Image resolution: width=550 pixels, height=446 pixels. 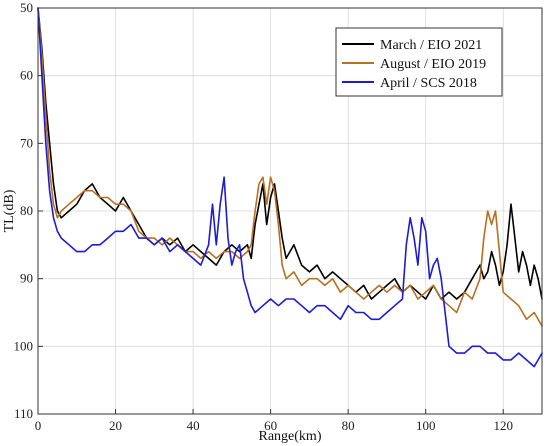 I want to click on y-axis-title: TL(dB), so click(x=9, y=210).